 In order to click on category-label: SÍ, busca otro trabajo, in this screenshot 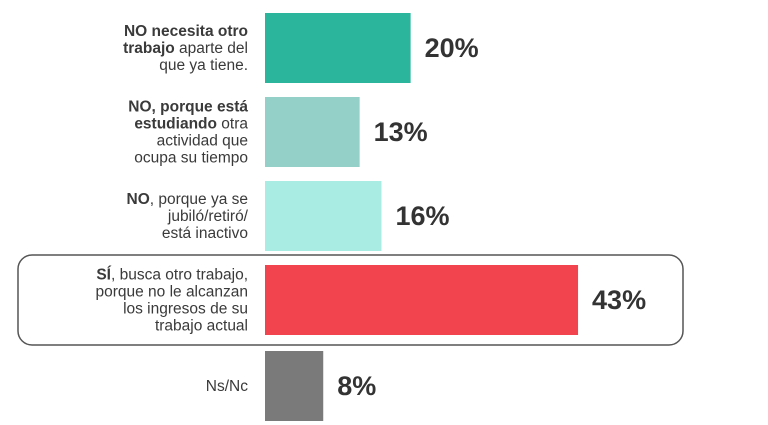, I will do `click(172, 275)`.